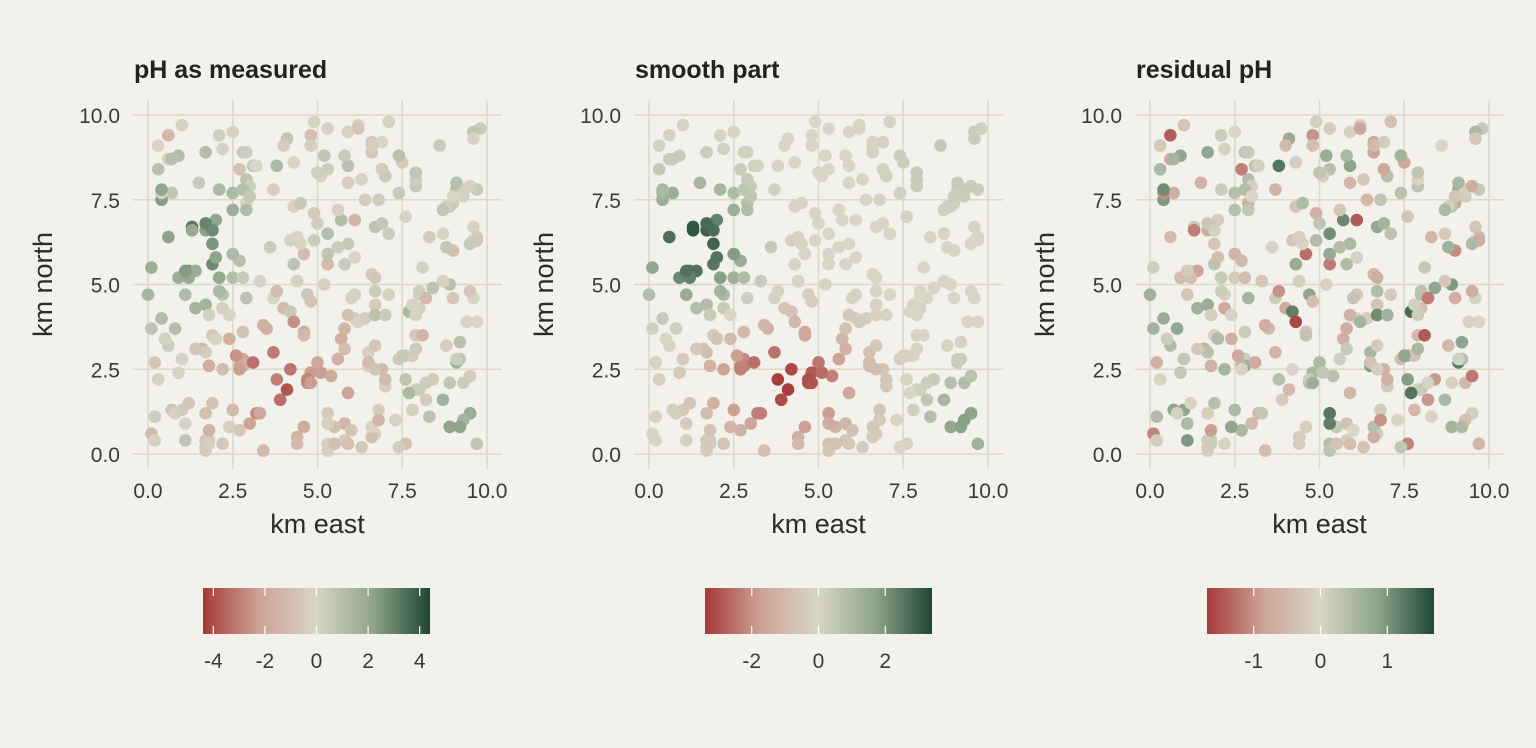  What do you see at coordinates (1319, 491) in the screenshot?
I see `x-tick-label: 5.0` at bounding box center [1319, 491].